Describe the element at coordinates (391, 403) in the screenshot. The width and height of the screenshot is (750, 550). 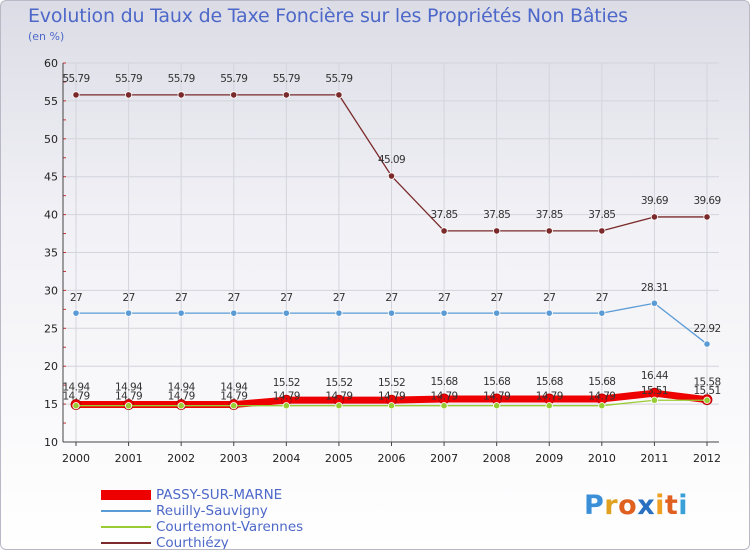
I see `series-courtemont-varennes` at that location.